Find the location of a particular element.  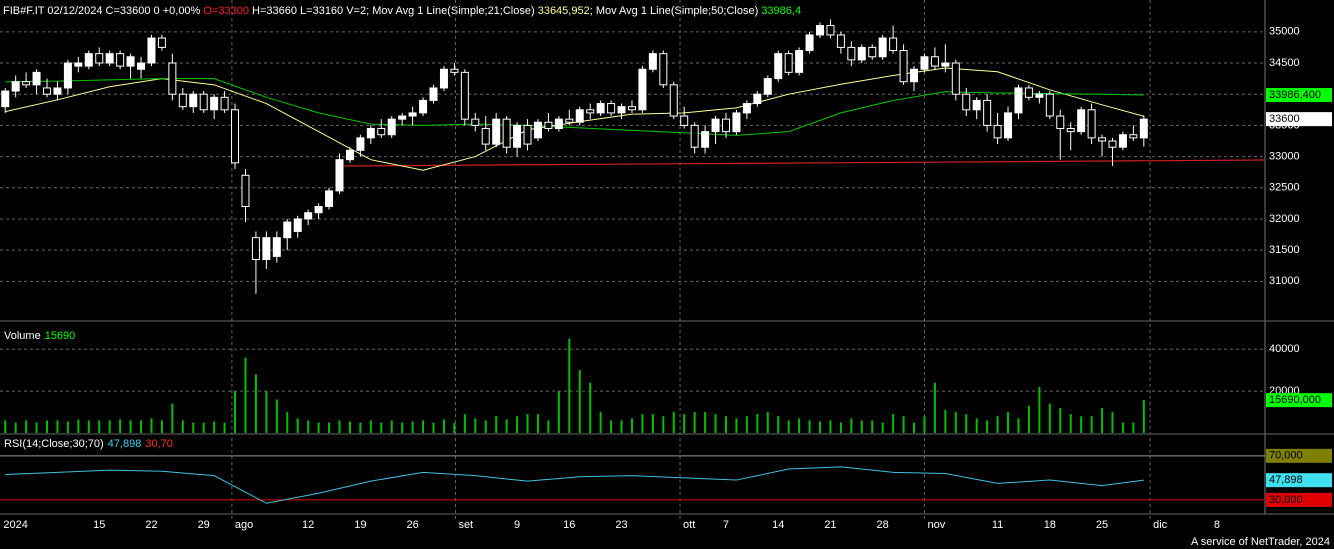

x-tick-label: 2024 is located at coordinates (15, 525).